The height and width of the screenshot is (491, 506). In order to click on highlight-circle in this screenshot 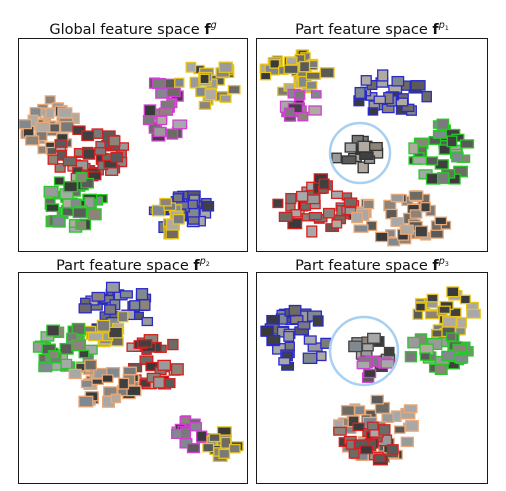, I will do `click(360, 153)`.